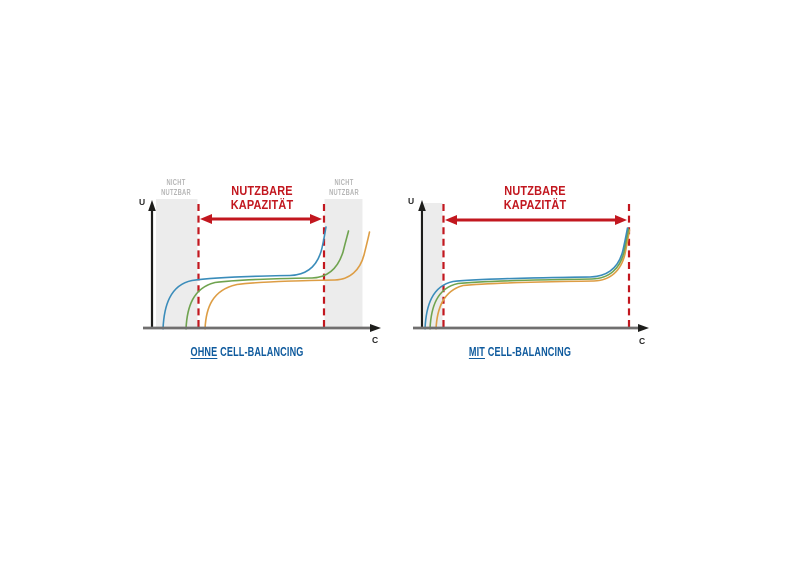 The width and height of the screenshot is (800, 564). What do you see at coordinates (177, 263) in the screenshot?
I see `left-chart-not-usable-region-left` at bounding box center [177, 263].